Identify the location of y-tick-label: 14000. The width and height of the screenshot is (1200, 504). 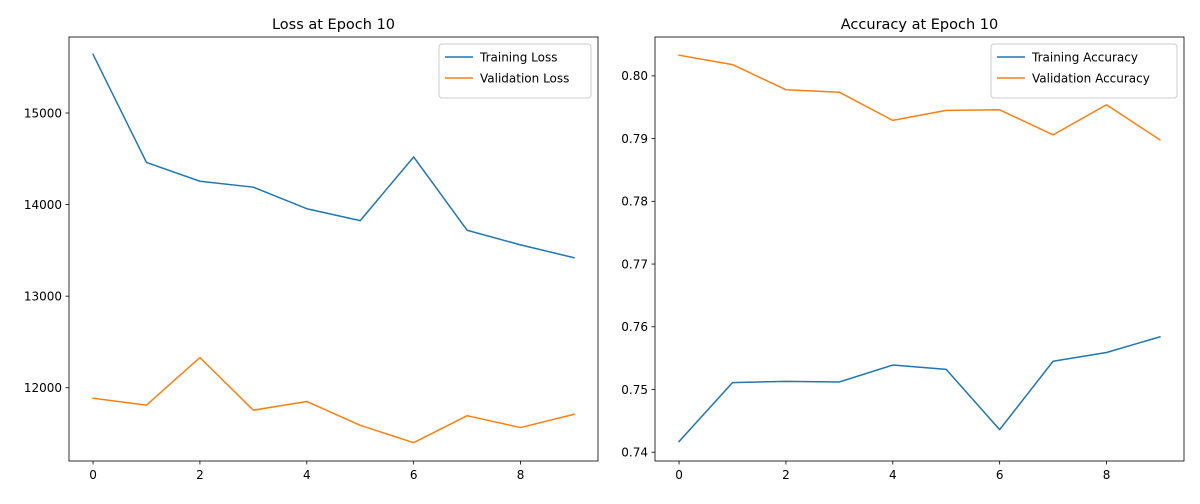
(43, 205).